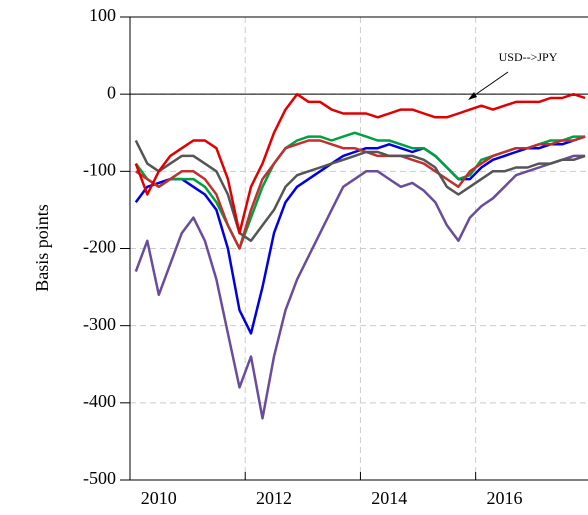 The width and height of the screenshot is (588, 515). I want to click on y-tick-label: -100, so click(99, 169).